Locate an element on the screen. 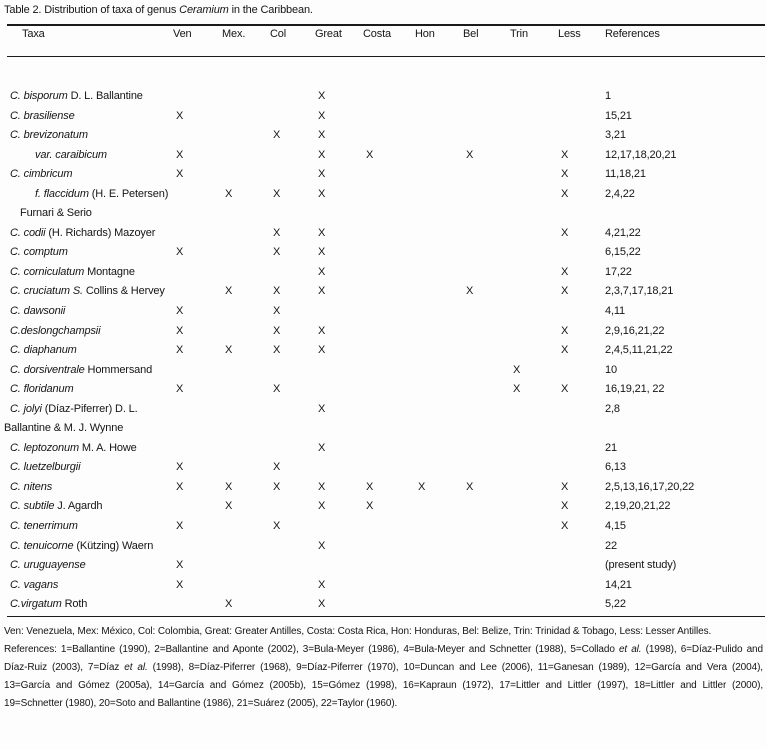 Image resolution: width=767 pixels, height=749 pixels. references-cell: 2,9,16,21,22 is located at coordinates (635, 330).